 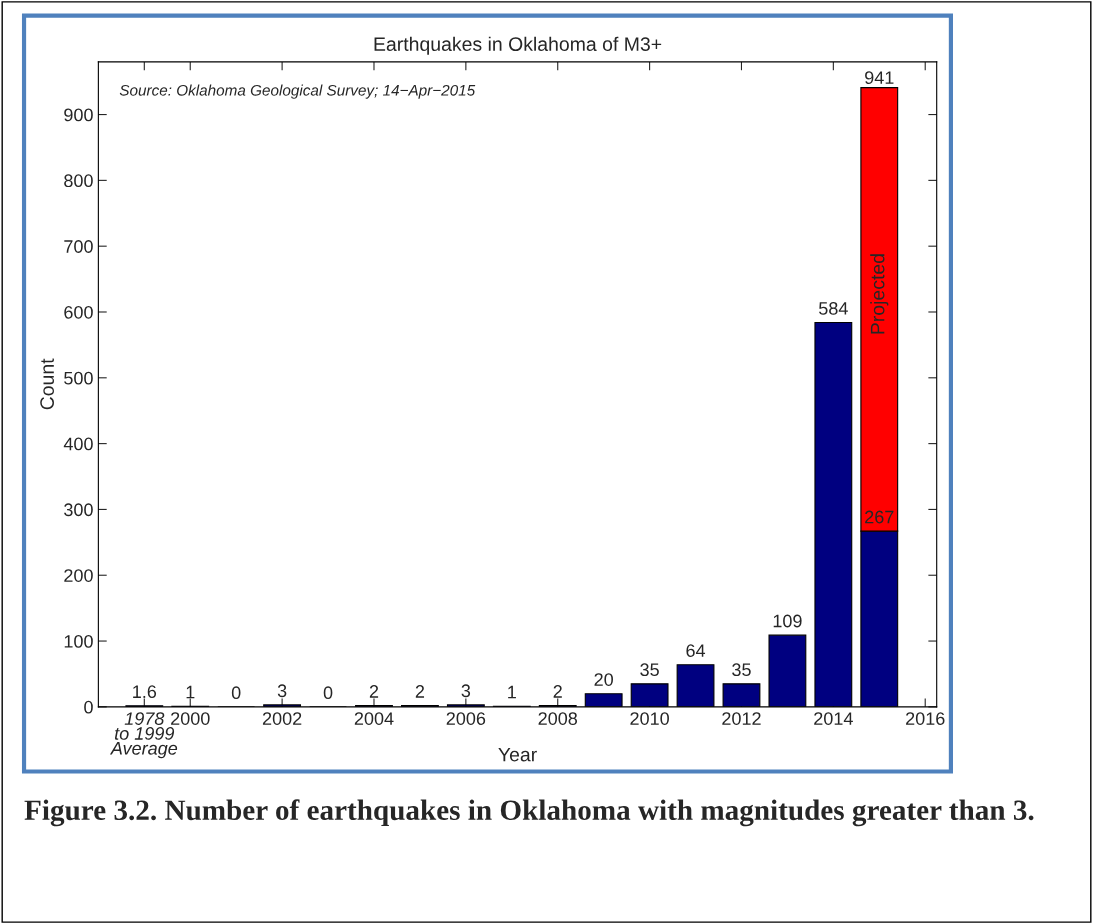 What do you see at coordinates (696, 651) in the screenshot?
I see `data-label: 64` at bounding box center [696, 651].